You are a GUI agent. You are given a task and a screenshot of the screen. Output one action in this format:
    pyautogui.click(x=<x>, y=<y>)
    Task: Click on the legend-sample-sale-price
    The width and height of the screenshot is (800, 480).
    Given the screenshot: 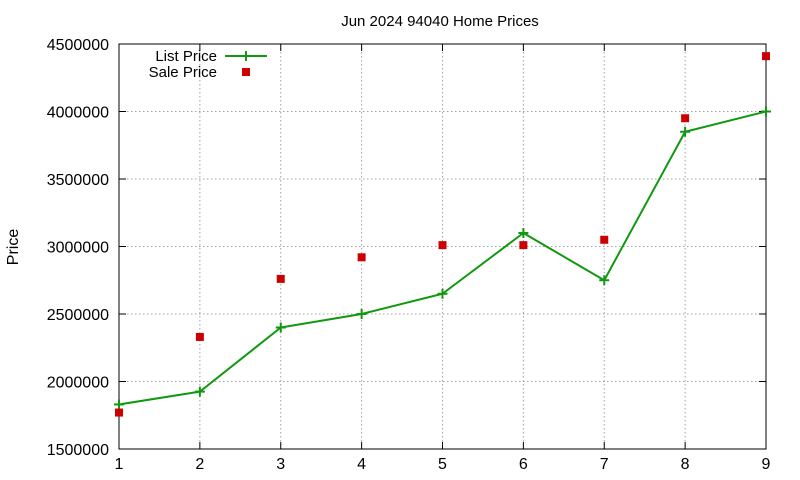 What is the action you would take?
    pyautogui.click(x=246, y=72)
    